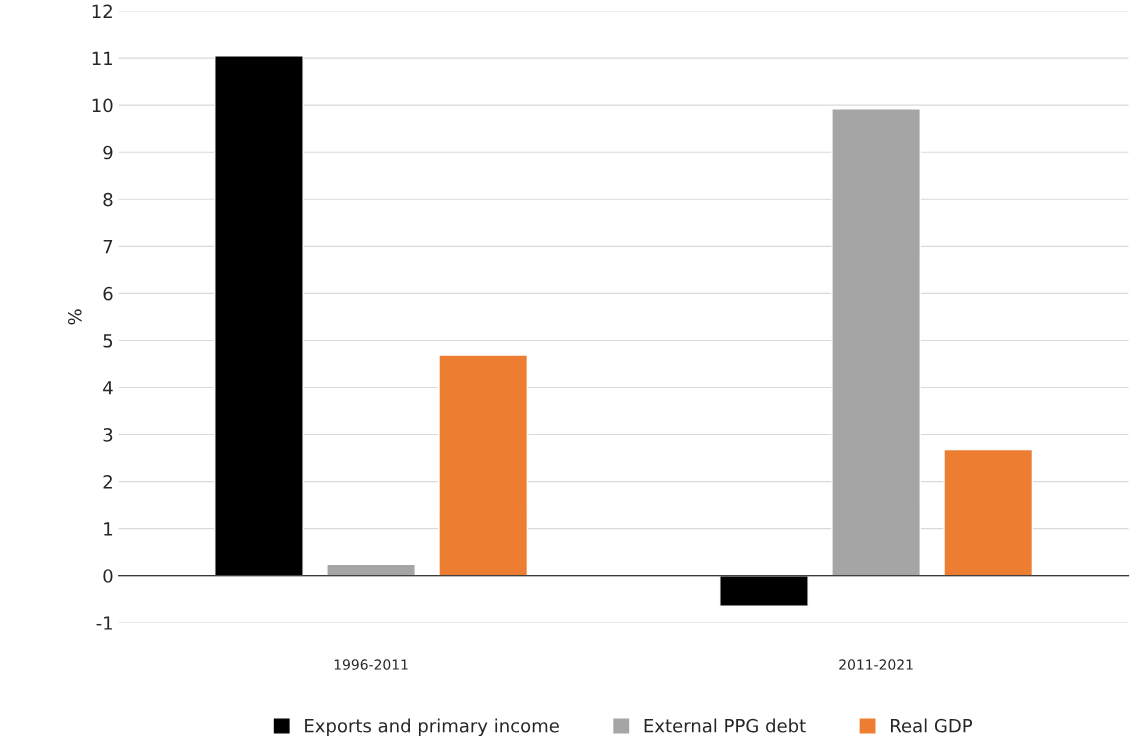  I want to click on x-tick-label: 1996-2011, so click(371, 664).